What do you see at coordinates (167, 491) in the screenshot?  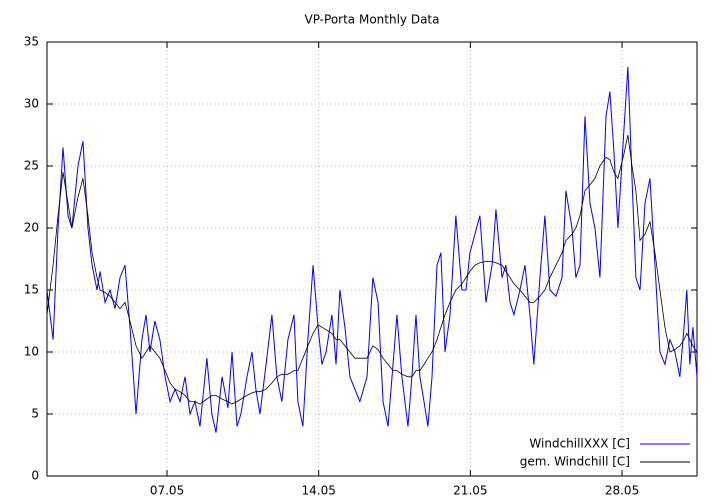 I see `x-tick-label: 07.05` at bounding box center [167, 491].